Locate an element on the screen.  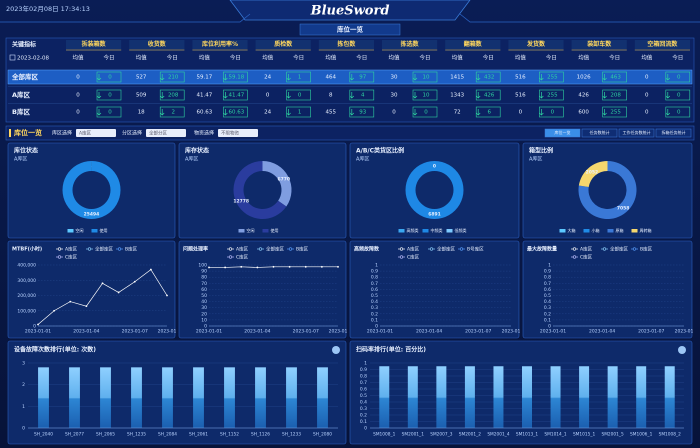
average-value: 516 is located at coordinates (520, 96).